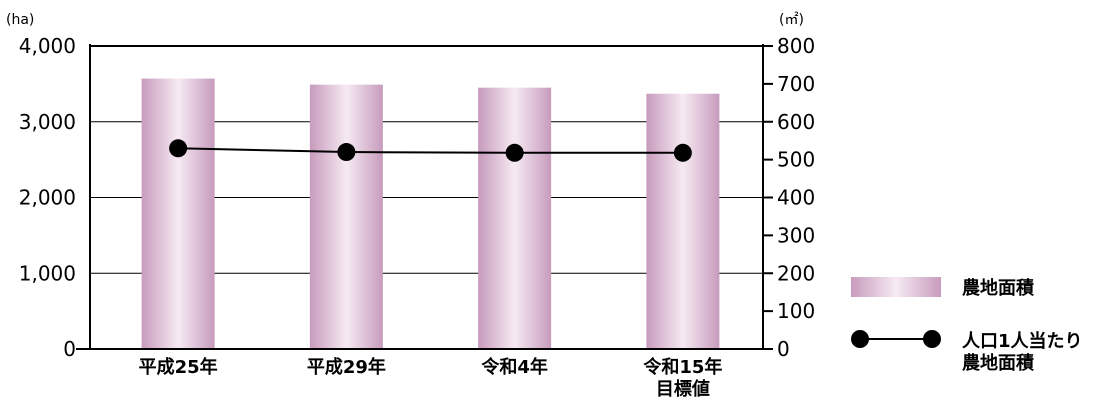  I want to click on x-tick-label: 令和4年, so click(514, 367).